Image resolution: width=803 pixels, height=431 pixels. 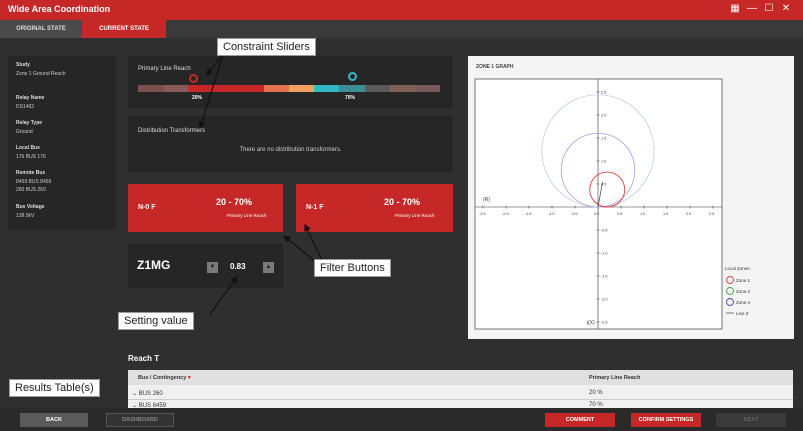 I want to click on x-tick-label: 0.5, so click(x=619, y=214).